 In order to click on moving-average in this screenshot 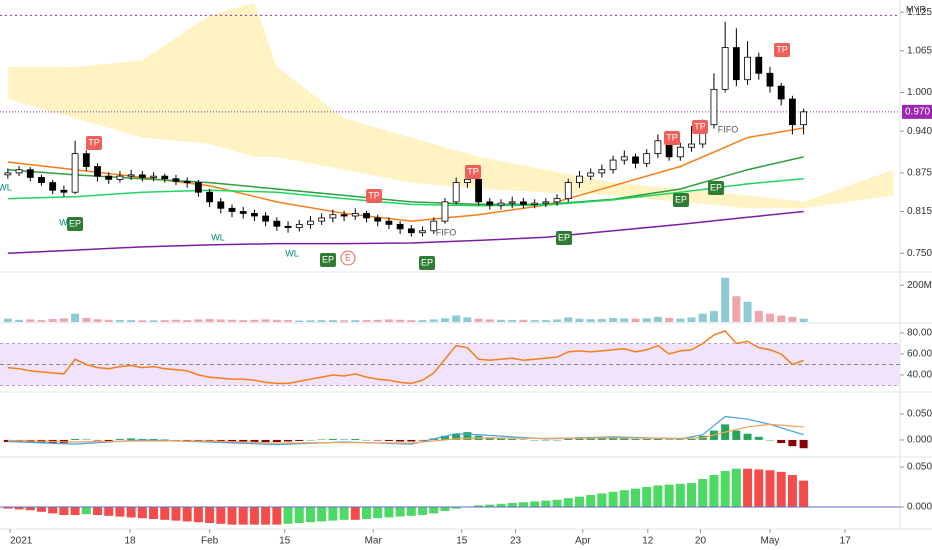, I will do `click(405, 192)`.